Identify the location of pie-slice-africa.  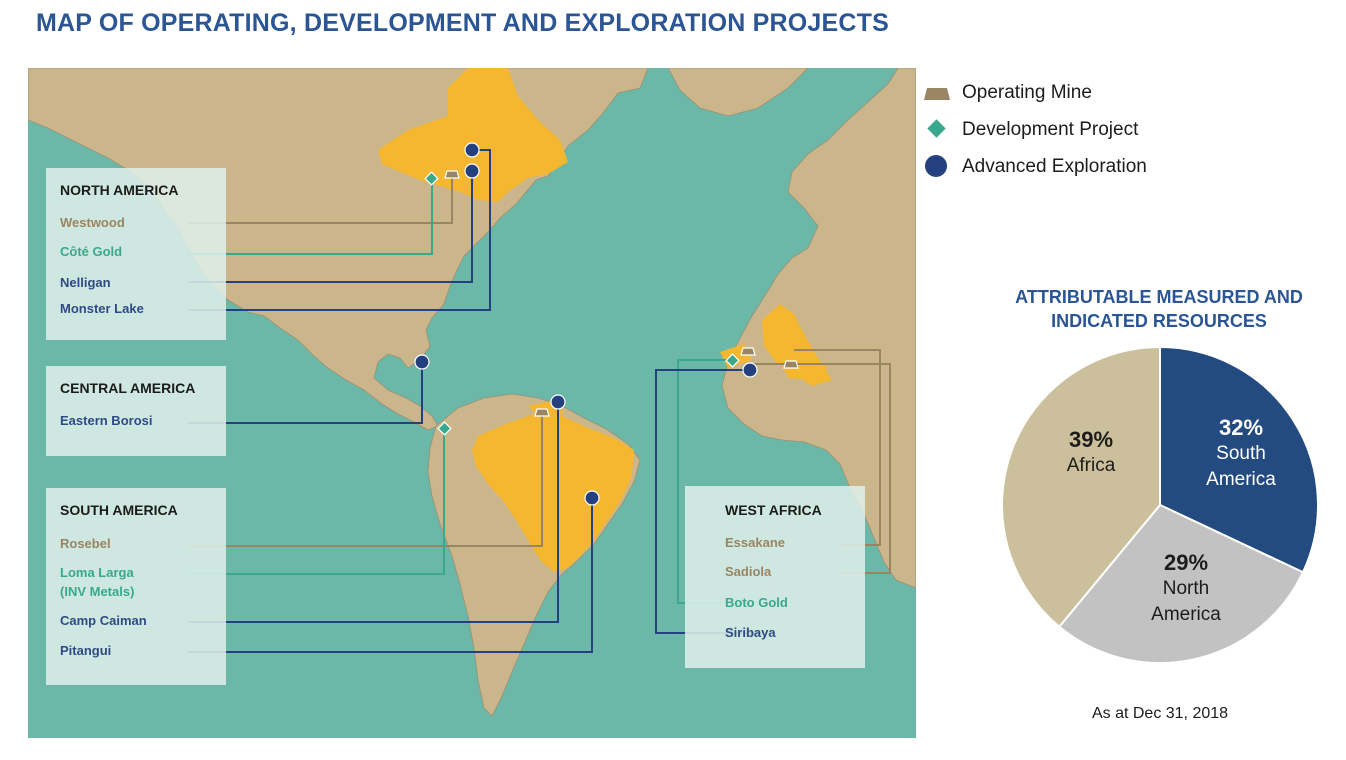
(1081, 487).